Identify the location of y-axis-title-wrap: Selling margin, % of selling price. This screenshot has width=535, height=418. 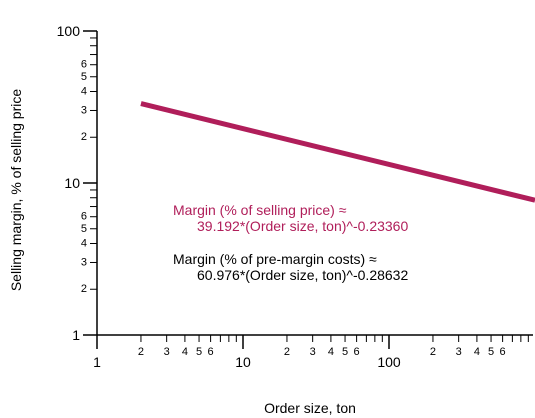
(16, 190).